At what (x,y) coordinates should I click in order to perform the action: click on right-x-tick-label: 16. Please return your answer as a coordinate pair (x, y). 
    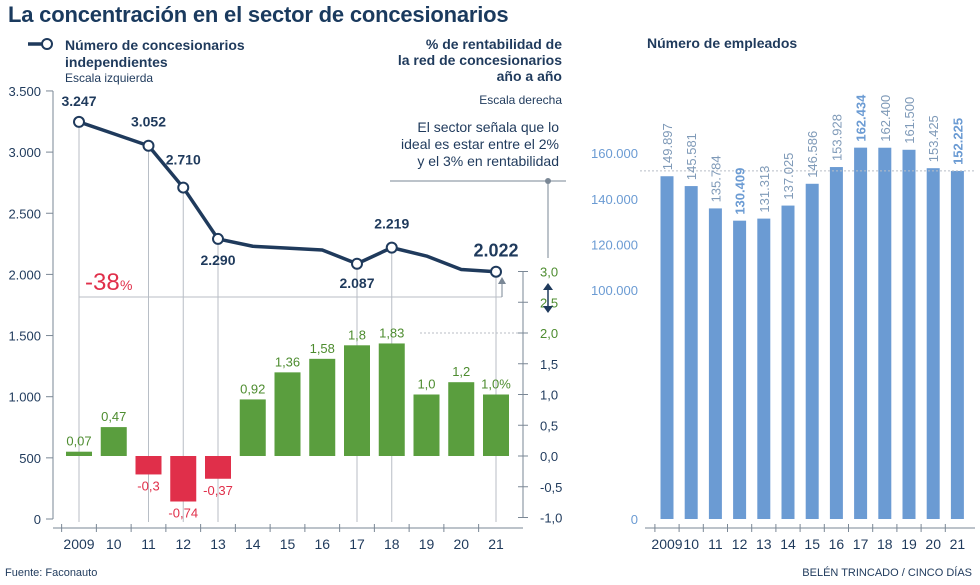
    Looking at the image, I should click on (837, 544).